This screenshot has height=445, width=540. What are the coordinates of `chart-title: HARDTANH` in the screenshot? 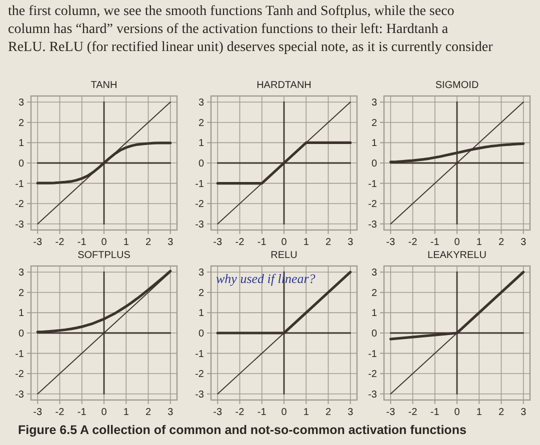 It's located at (284, 85).